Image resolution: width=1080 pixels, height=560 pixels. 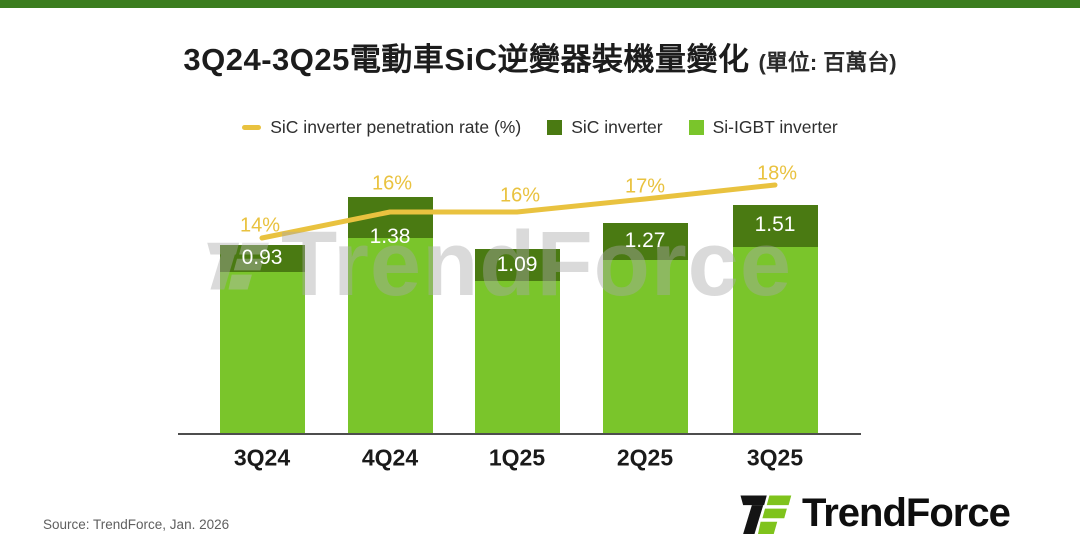 I want to click on legend-label: Si-IGBT inverter, so click(x=775, y=127).